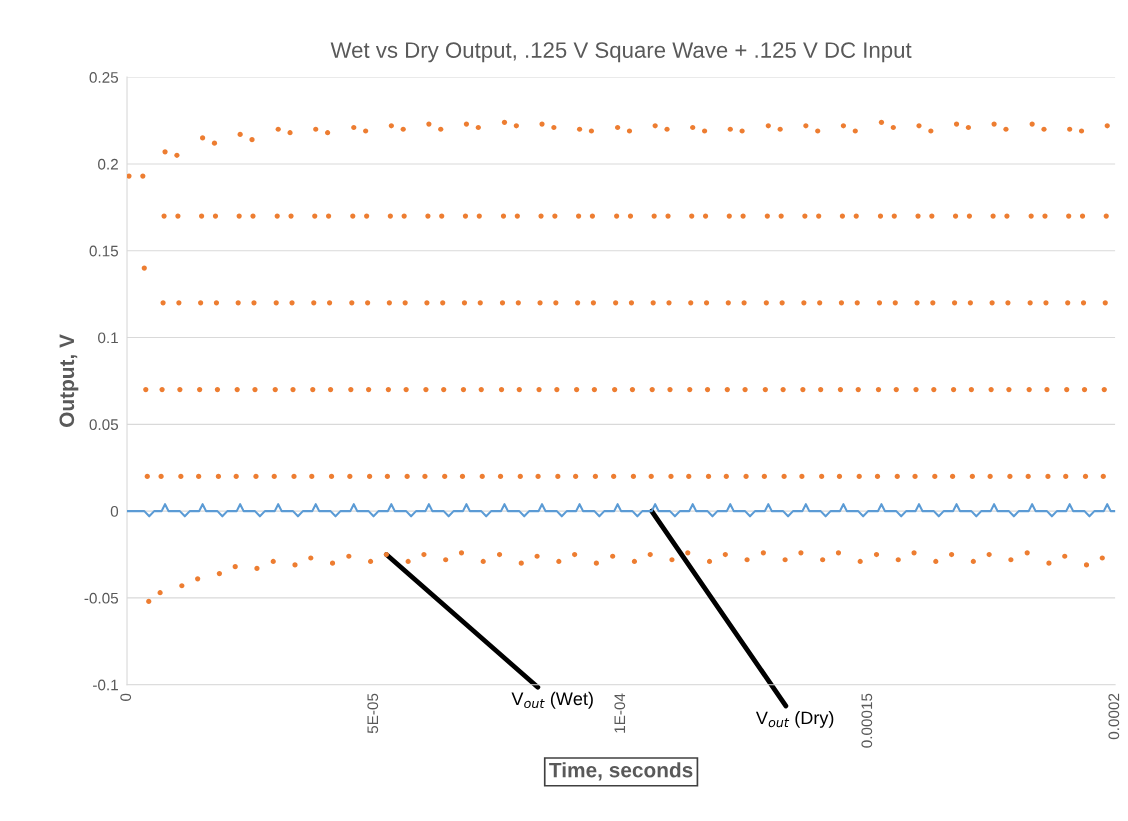 The width and height of the screenshot is (1128, 821). What do you see at coordinates (101, 598) in the screenshot?
I see `y-tick-label: -0.05` at bounding box center [101, 598].